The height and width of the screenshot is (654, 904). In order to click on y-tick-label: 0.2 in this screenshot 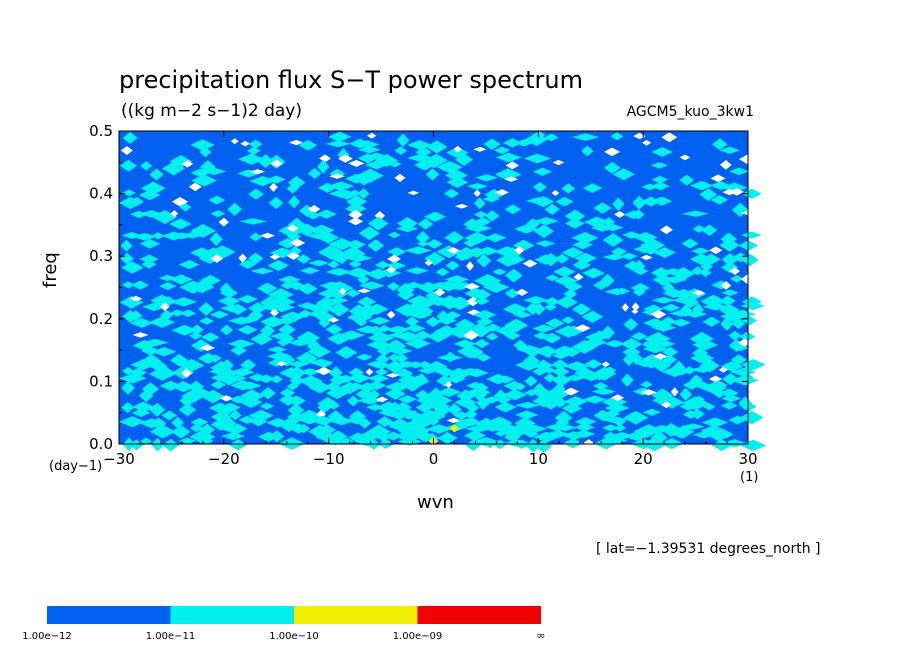, I will do `click(101, 319)`.